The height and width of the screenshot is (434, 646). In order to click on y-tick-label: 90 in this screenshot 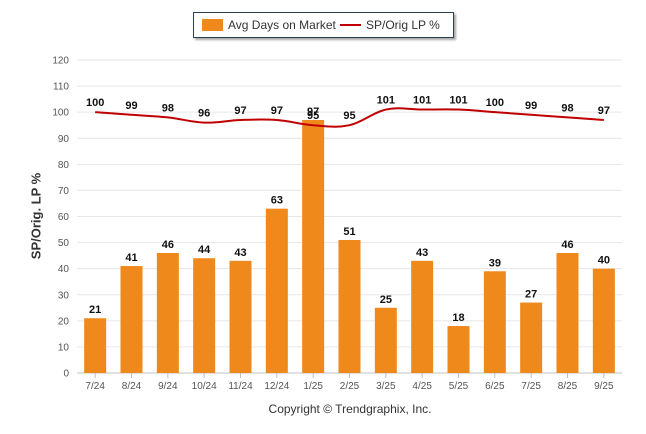, I will do `click(64, 139)`.